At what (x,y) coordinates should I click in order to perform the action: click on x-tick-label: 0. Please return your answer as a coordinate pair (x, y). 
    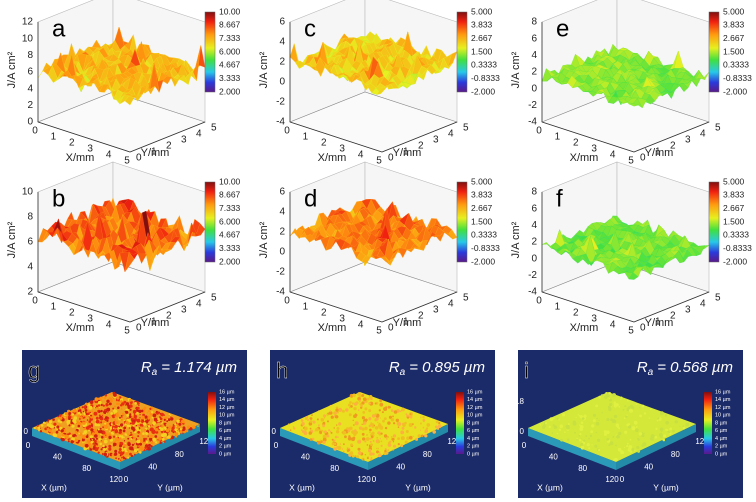
    Looking at the image, I should click on (524, 445).